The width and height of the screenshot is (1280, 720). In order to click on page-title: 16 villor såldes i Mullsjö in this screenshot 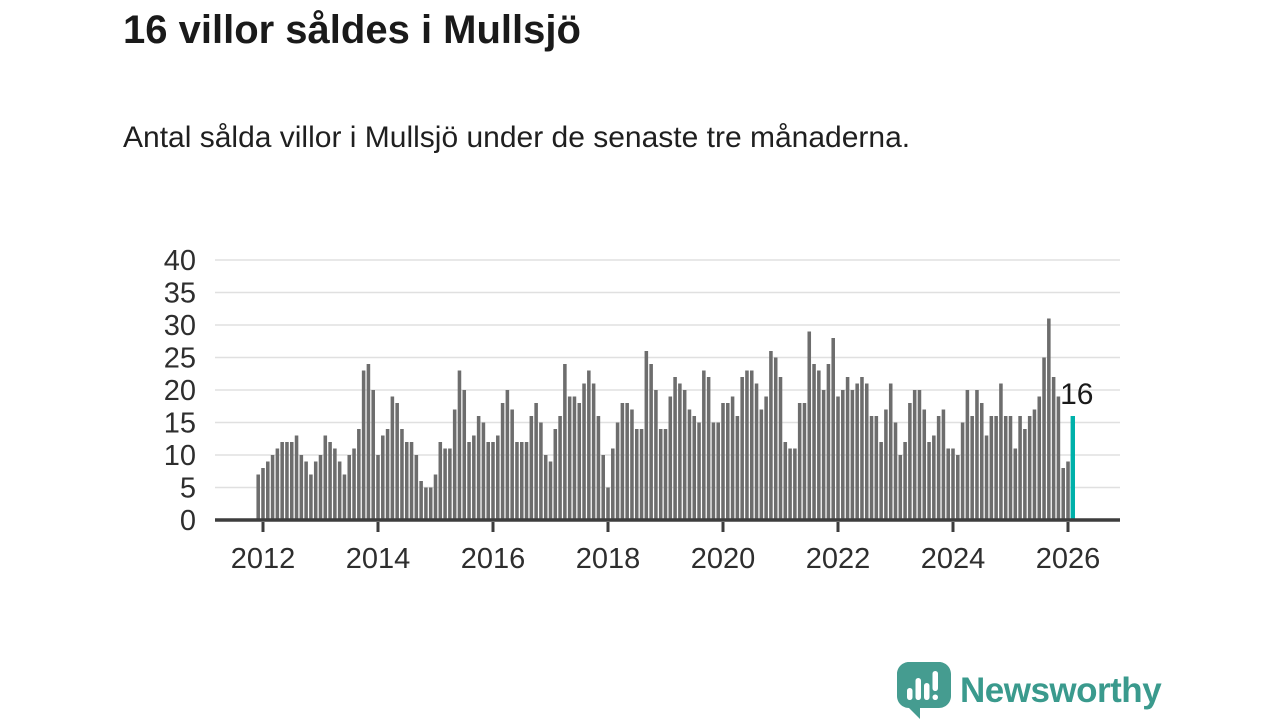, I will do `click(352, 30)`.